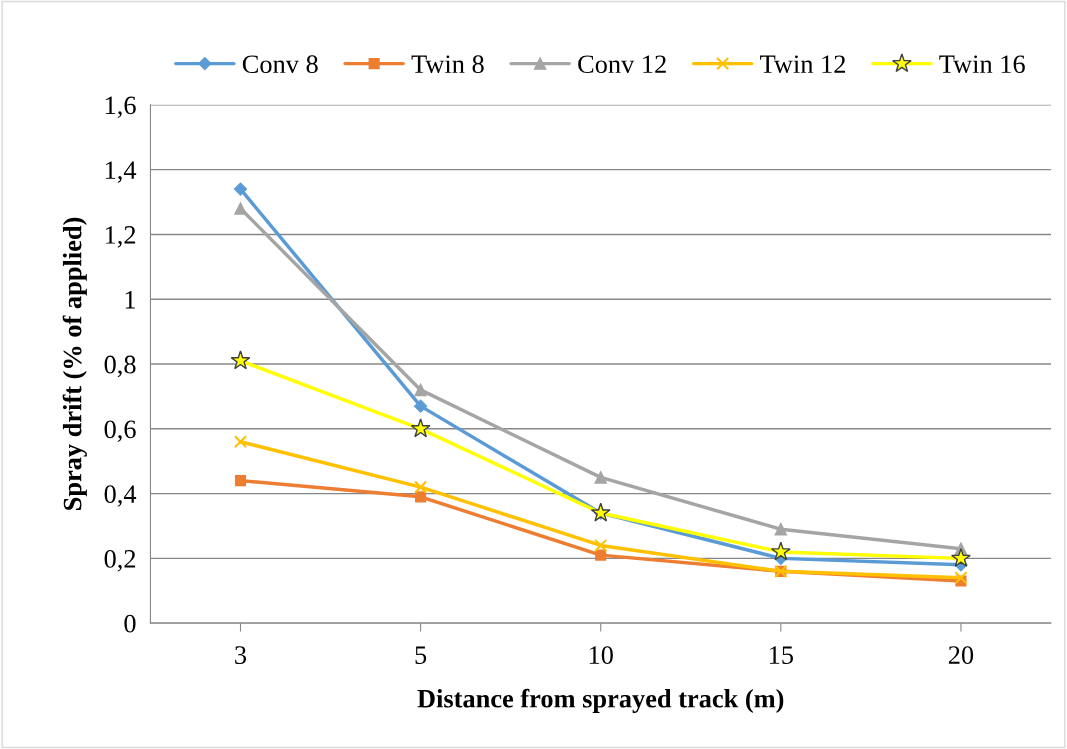 This screenshot has width=1067, height=749. What do you see at coordinates (781, 655) in the screenshot?
I see `x-tick-label: 15` at bounding box center [781, 655].